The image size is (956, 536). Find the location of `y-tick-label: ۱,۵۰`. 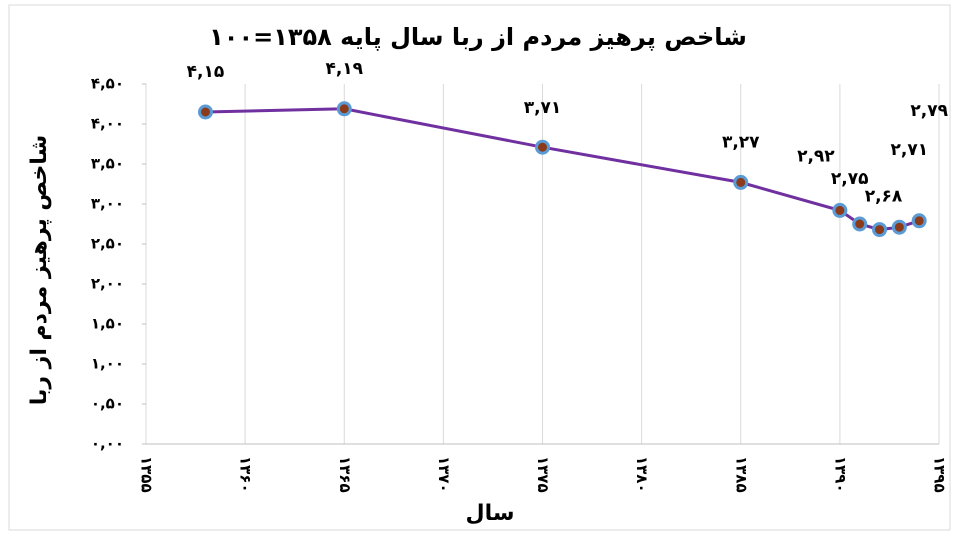

y-tick-label: ۱,۵۰ is located at coordinates (107, 324).